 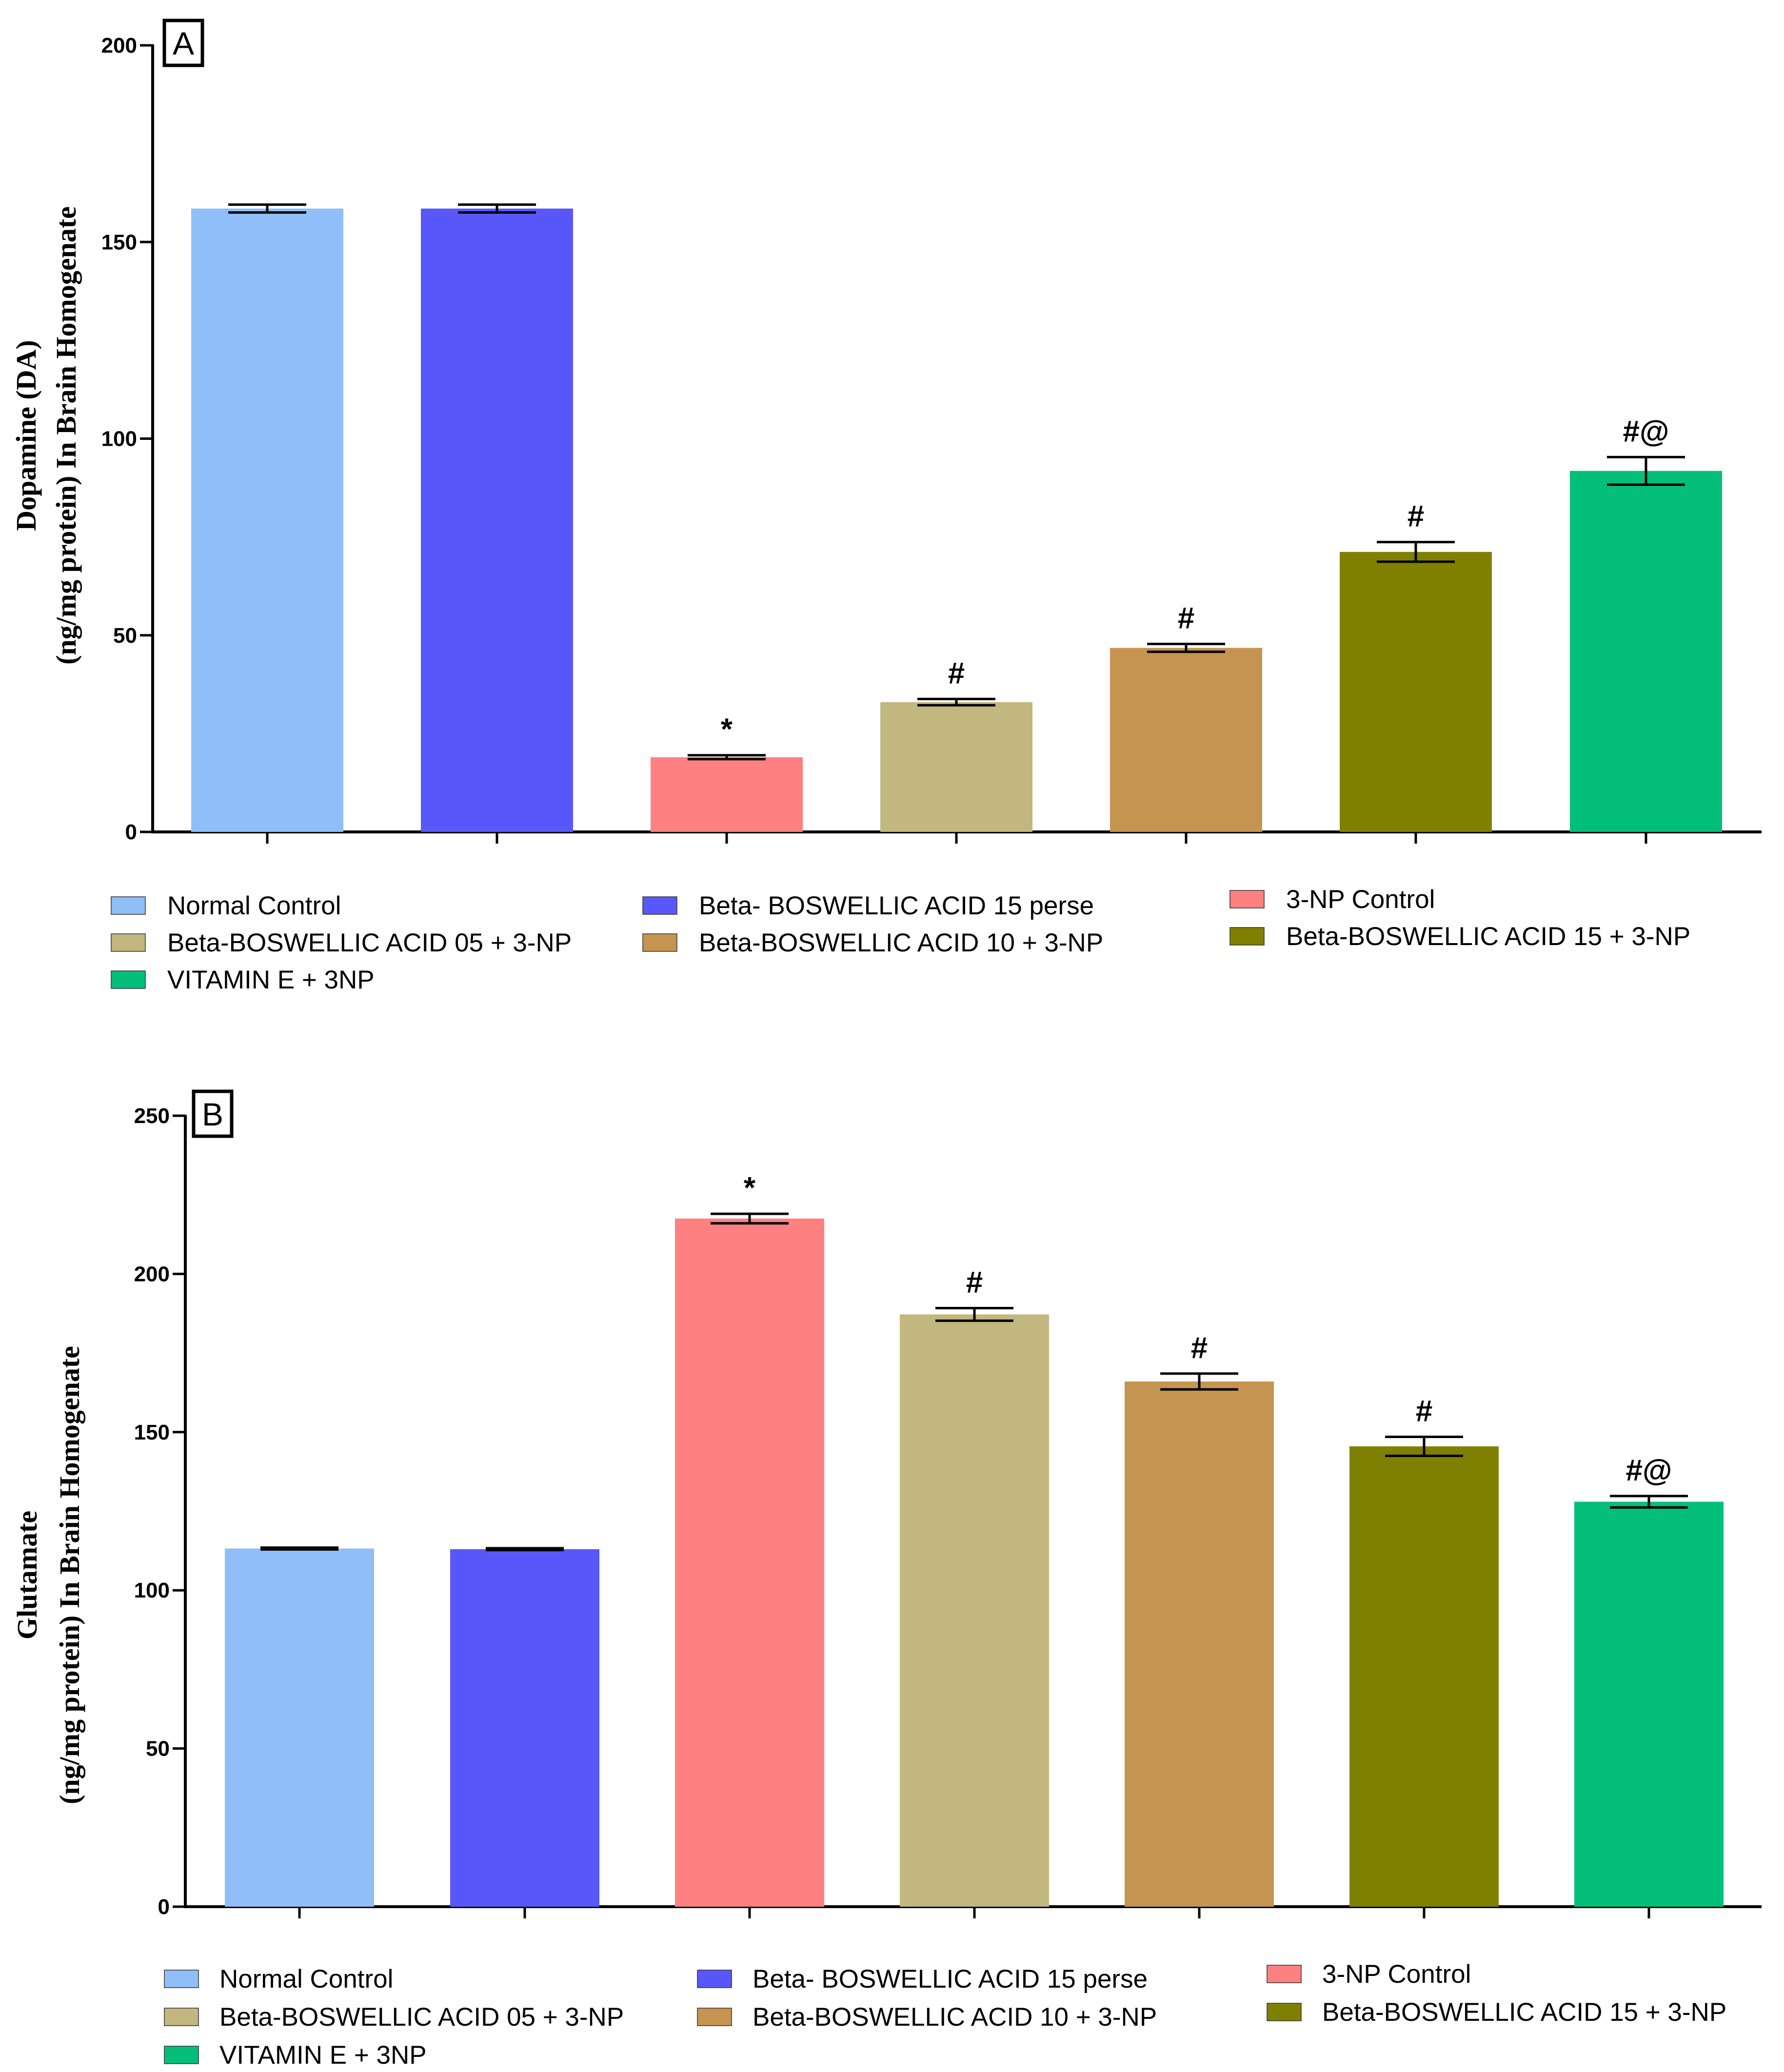 I want to click on panel-label: A, so click(x=184, y=43).